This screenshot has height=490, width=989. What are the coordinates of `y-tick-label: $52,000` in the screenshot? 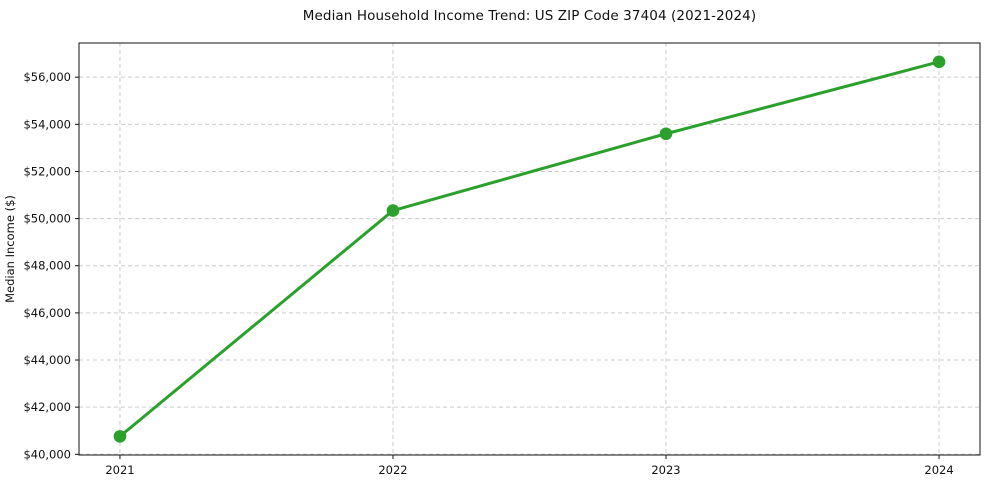 It's located at (47, 171).